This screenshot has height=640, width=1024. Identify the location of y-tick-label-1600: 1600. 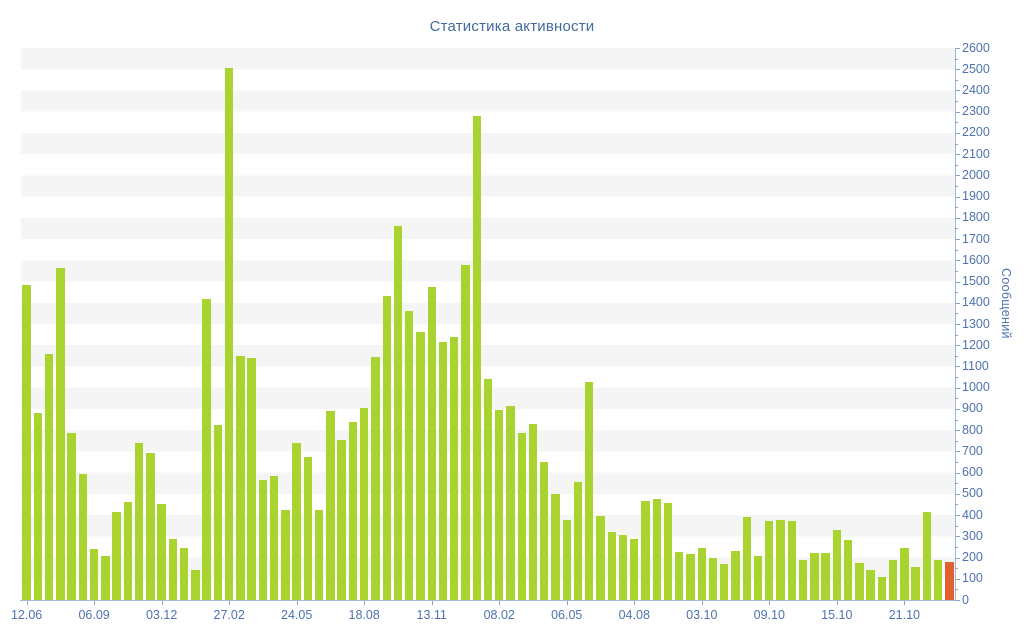
(976, 259).